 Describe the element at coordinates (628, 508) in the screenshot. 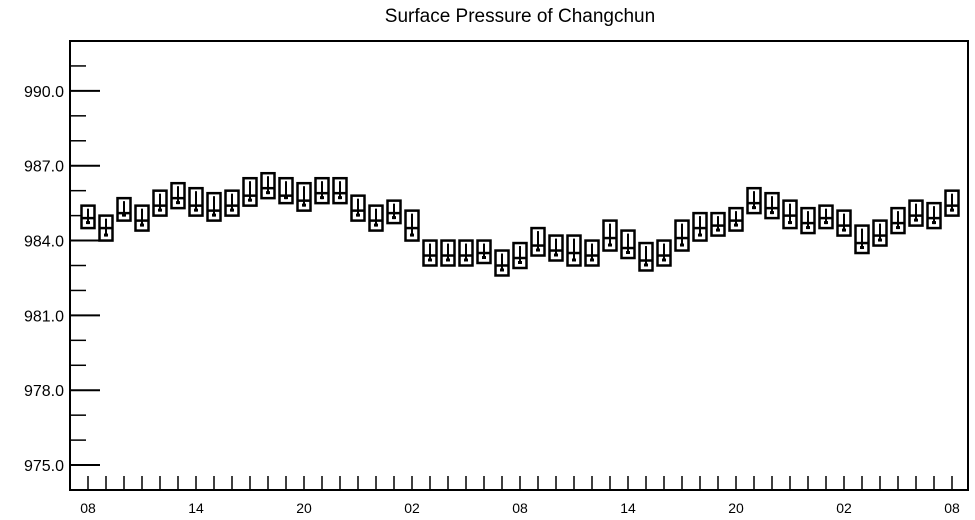

I see `x-tick-label: 14` at that location.